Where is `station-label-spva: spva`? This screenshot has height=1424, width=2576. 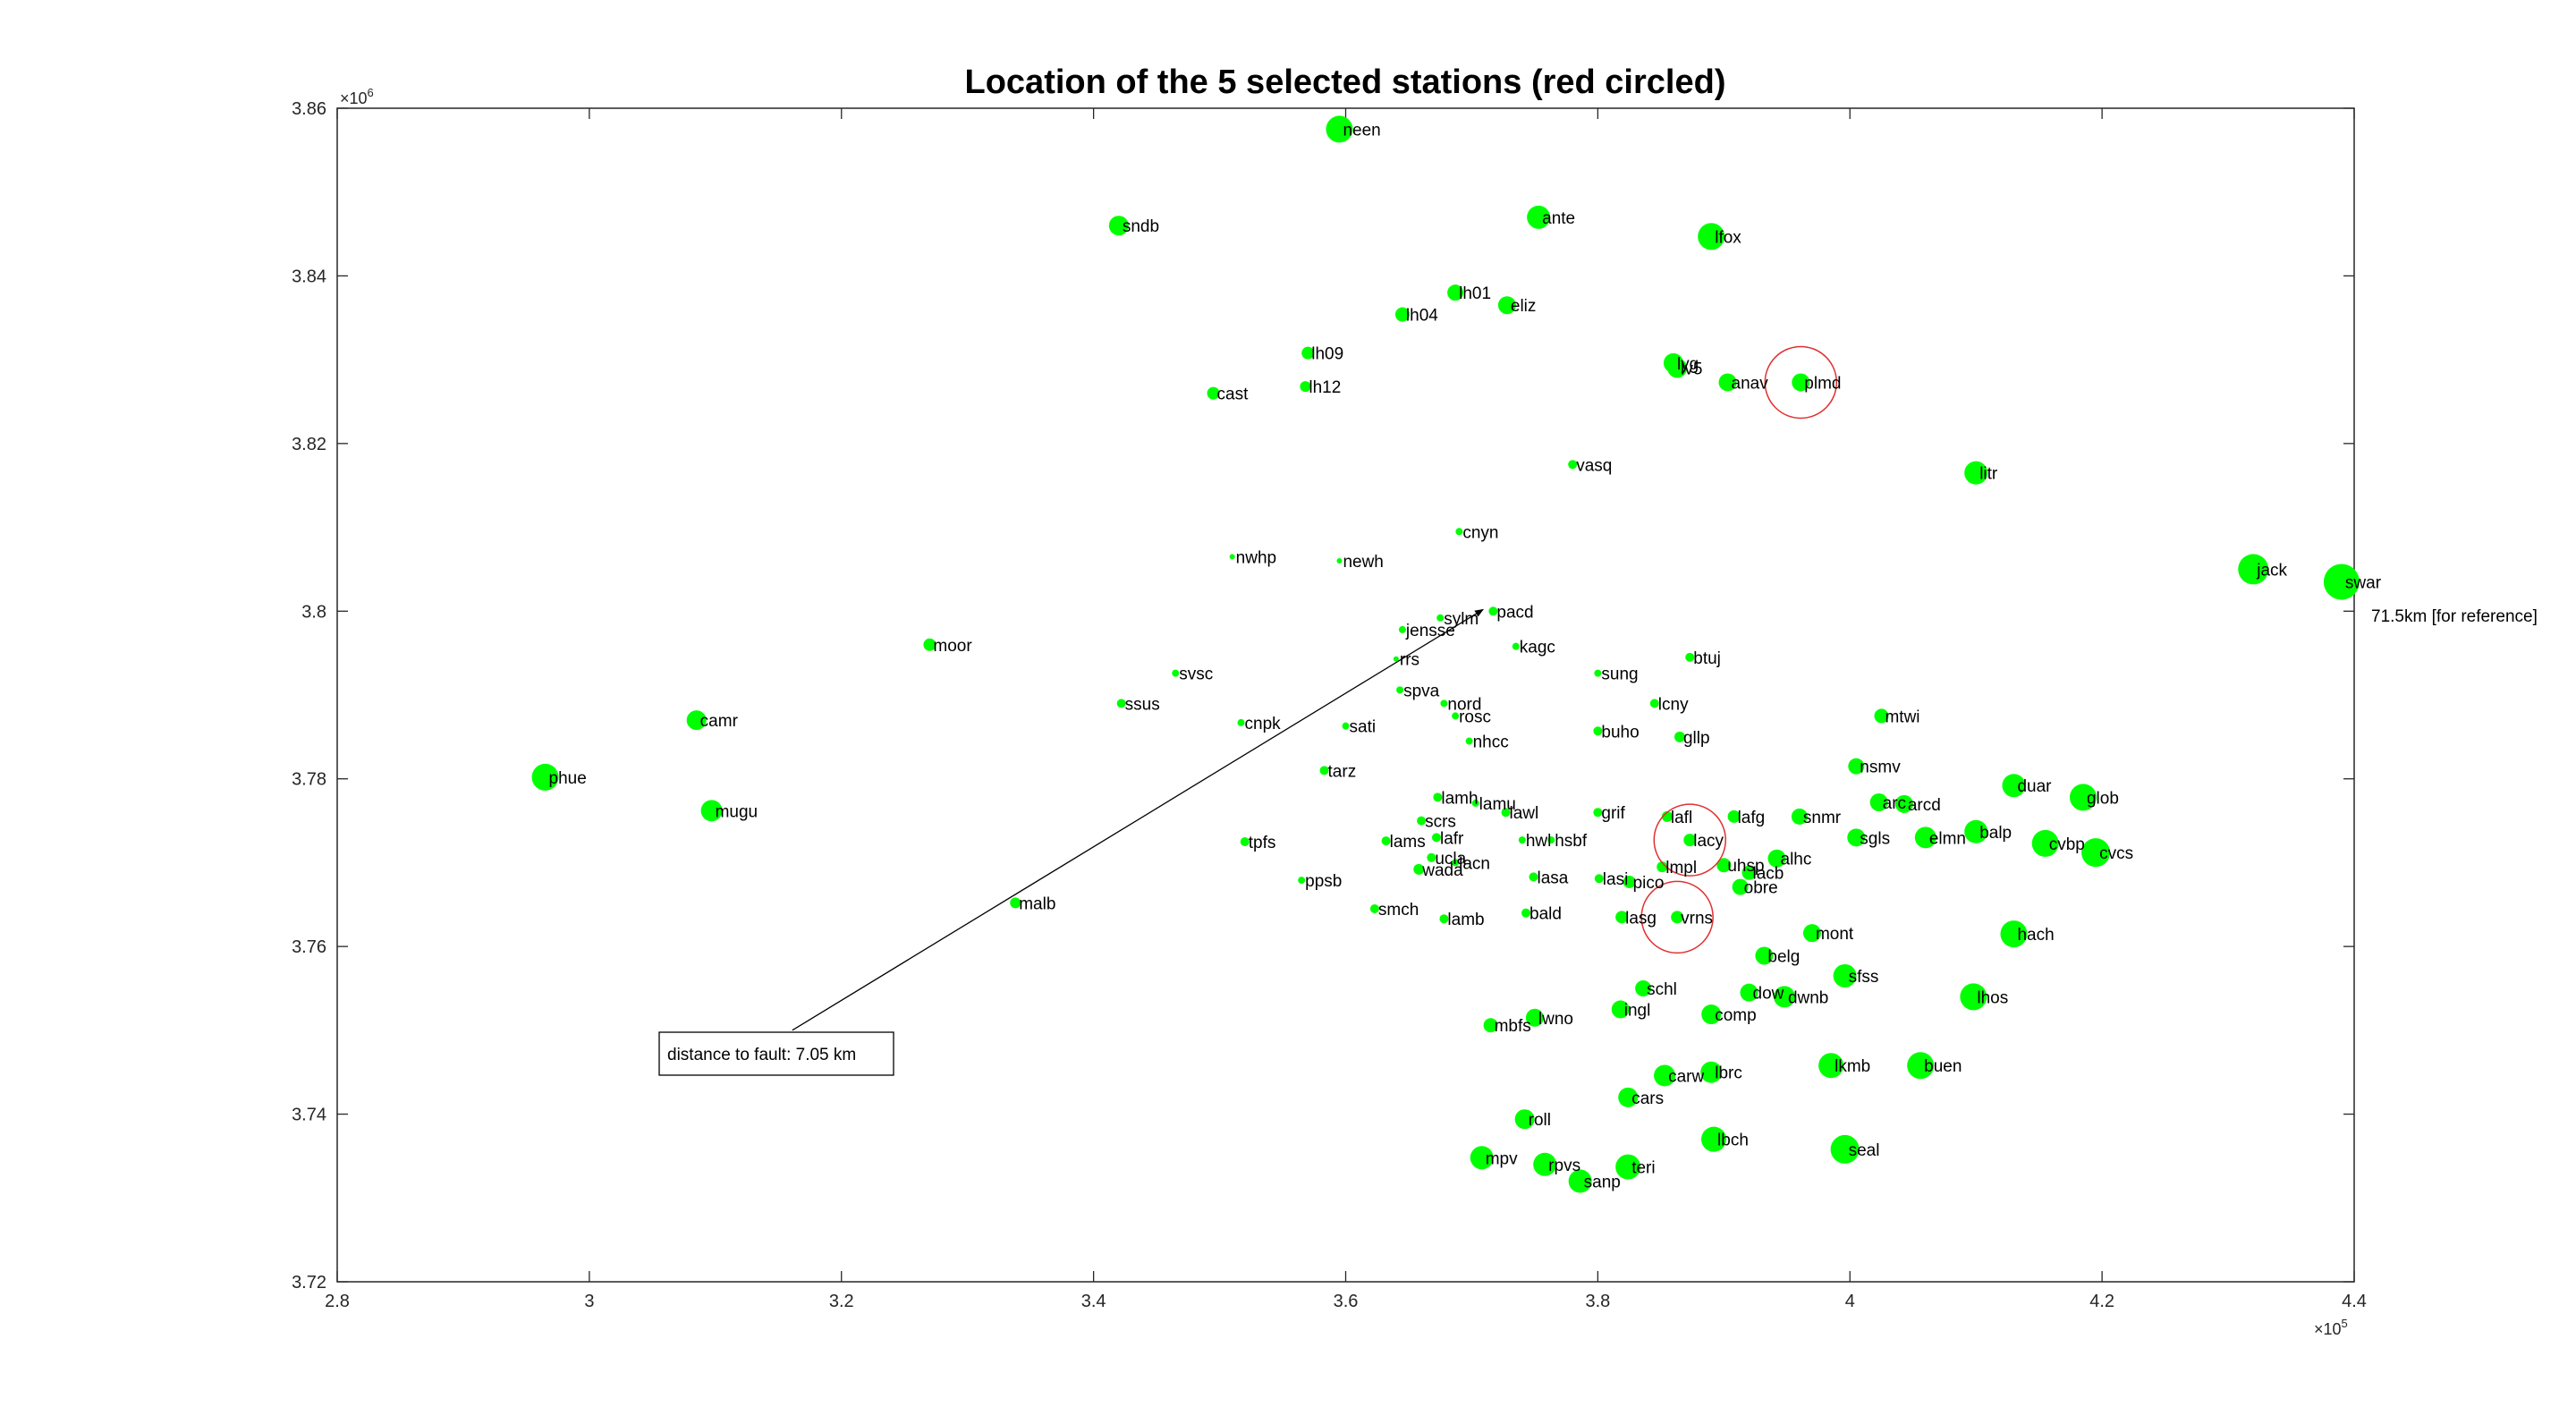
station-label-spva: spva is located at coordinates (1421, 691).